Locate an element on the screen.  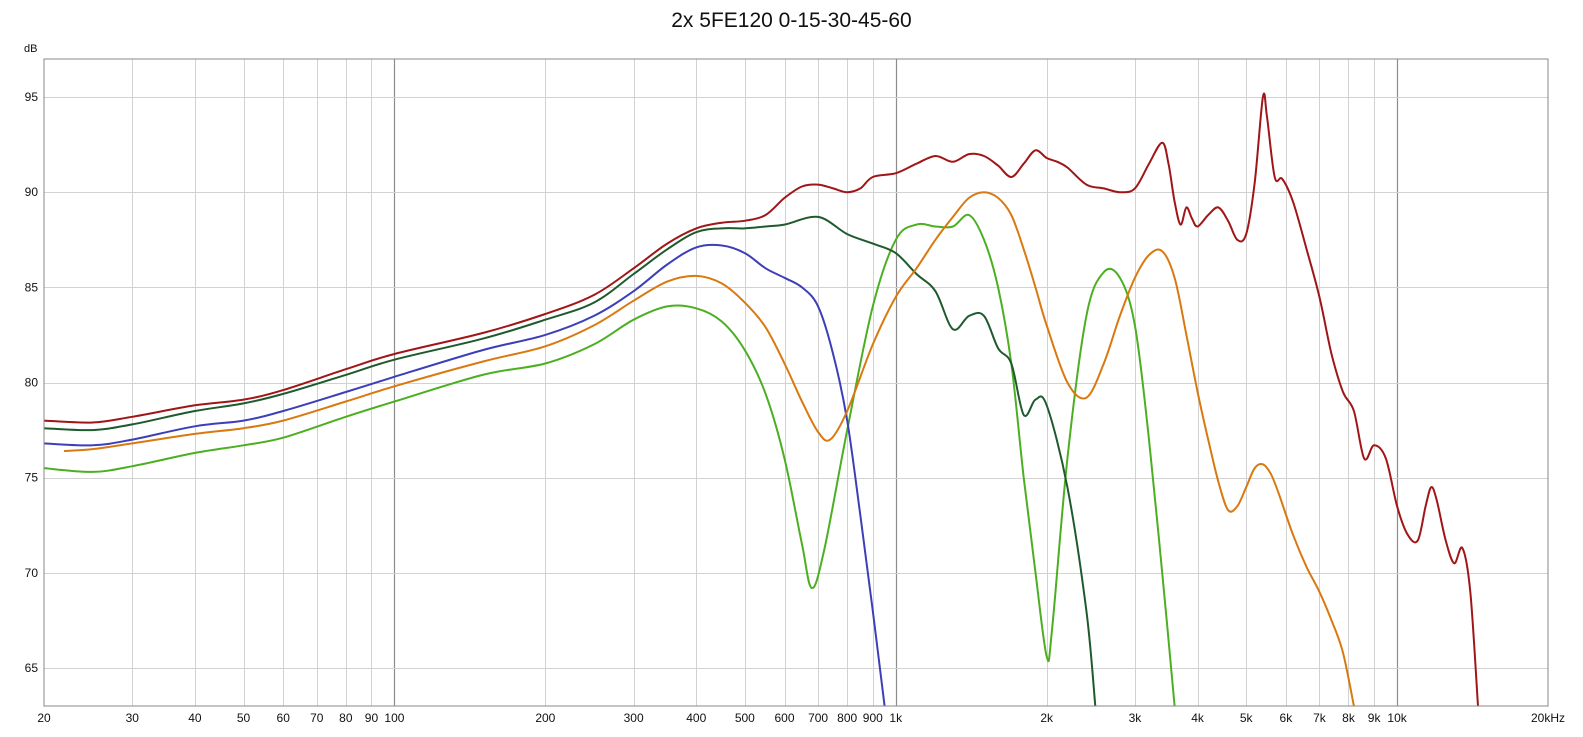
x-tick-label: 10k is located at coordinates (1397, 718).